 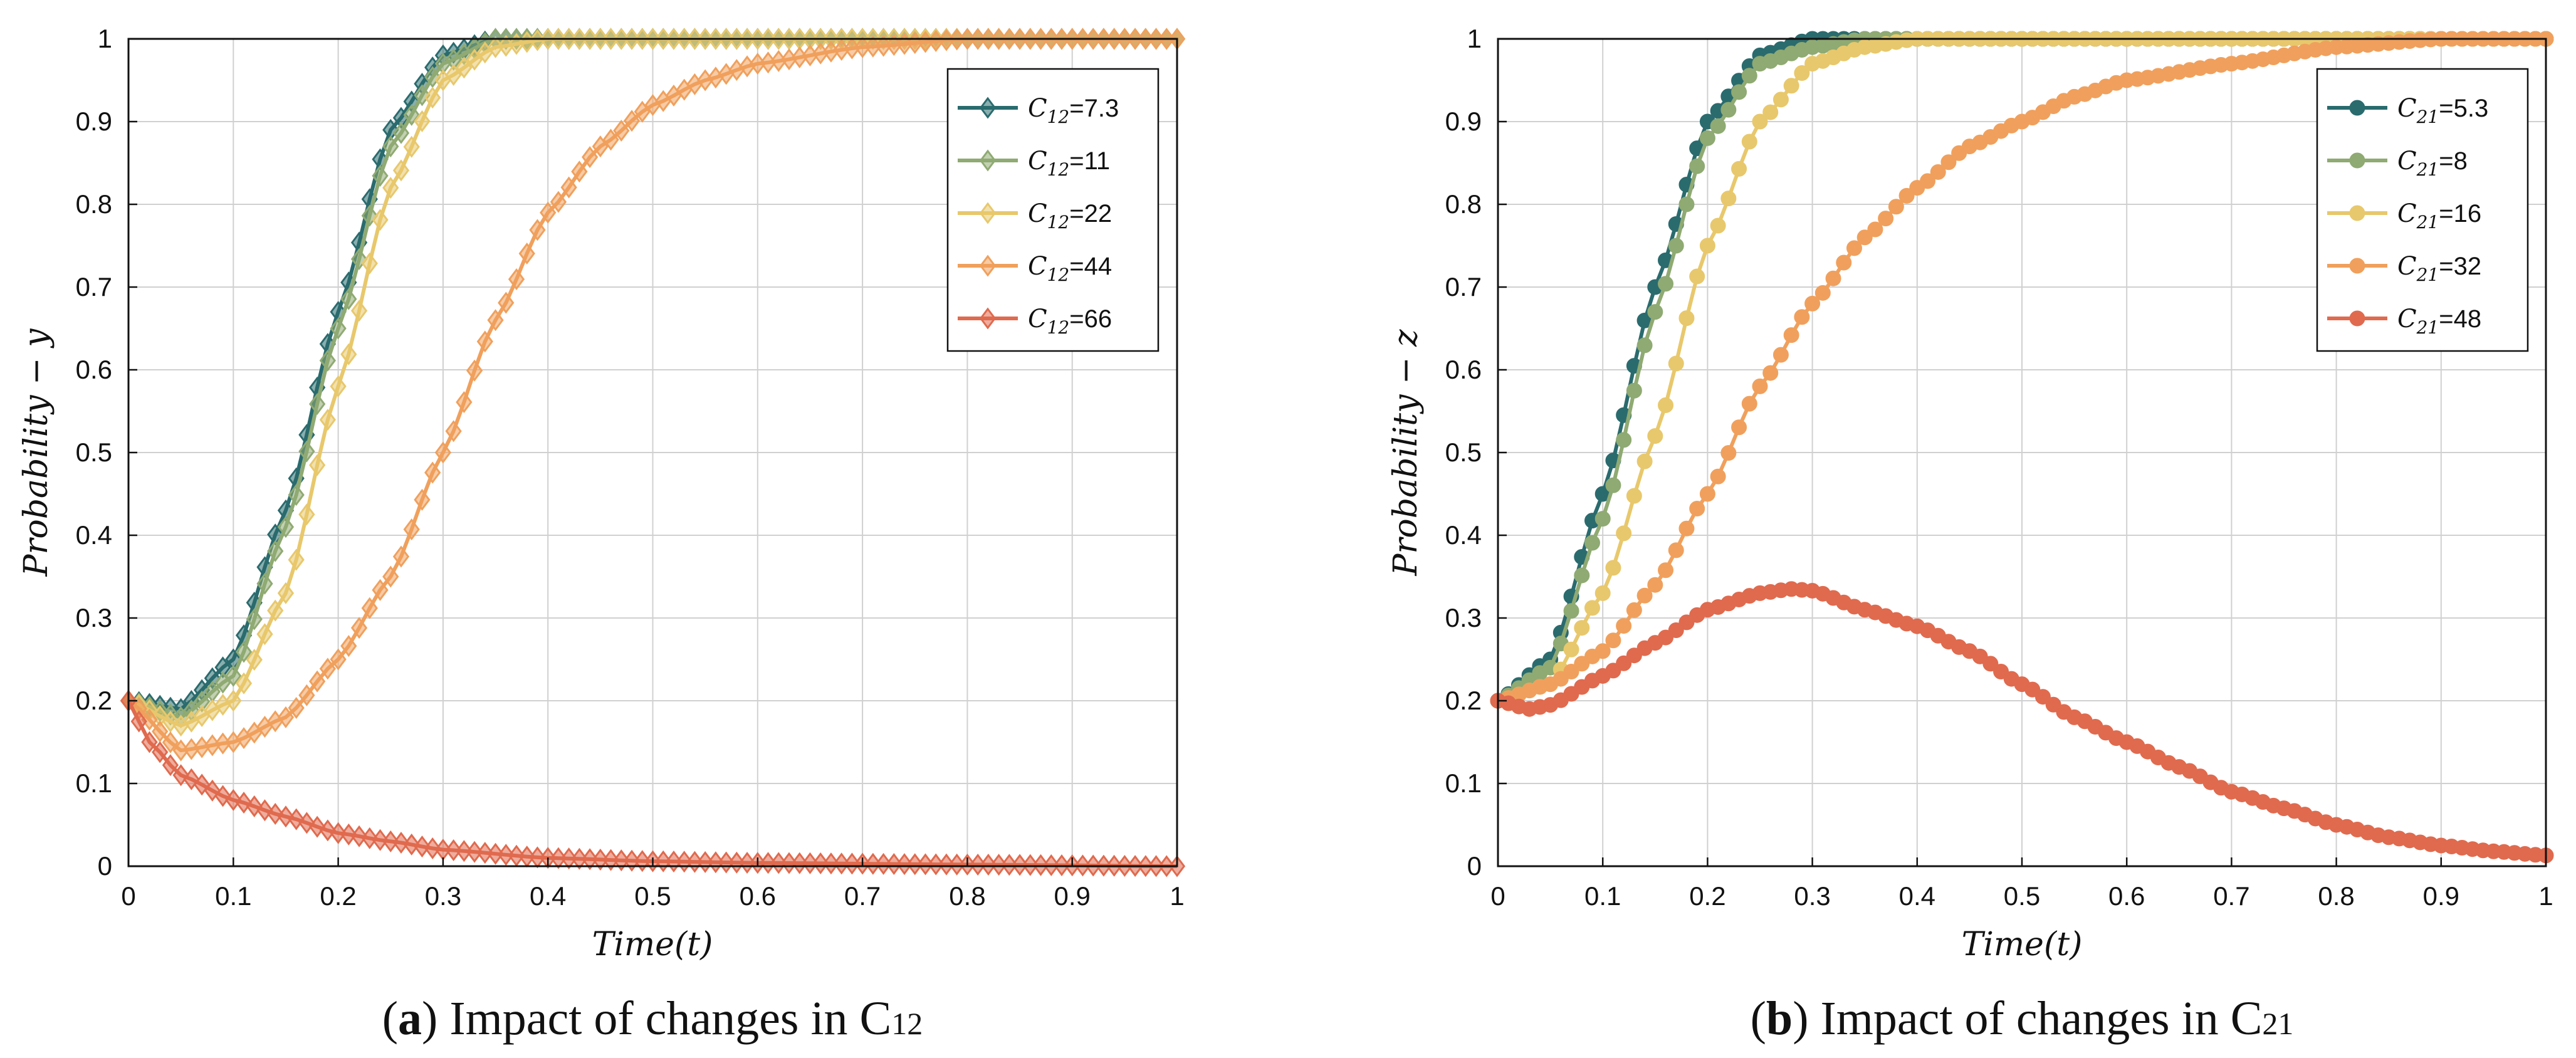 I want to click on legend-marker, so click(x=988, y=213).